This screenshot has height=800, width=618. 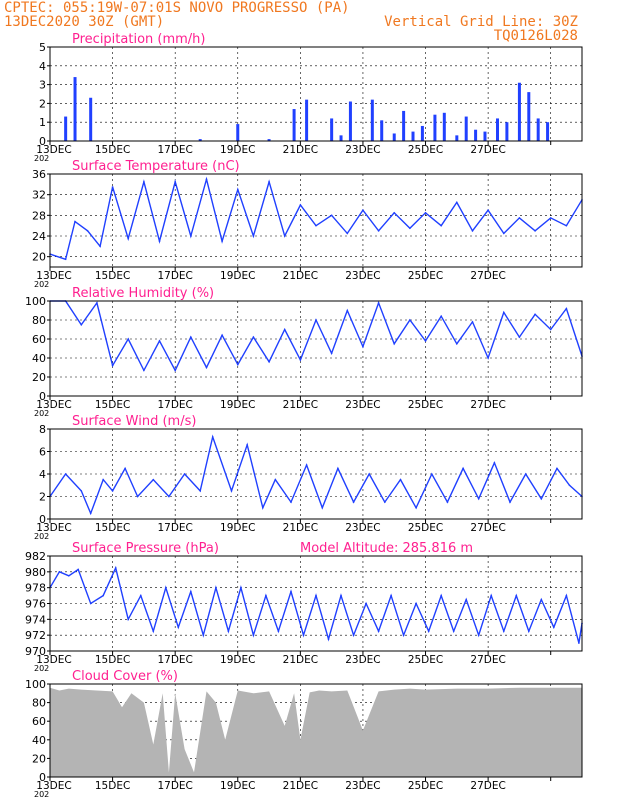 I want to click on header-grid-line: Vertical Grid Line: 30Z, so click(x=481, y=22).